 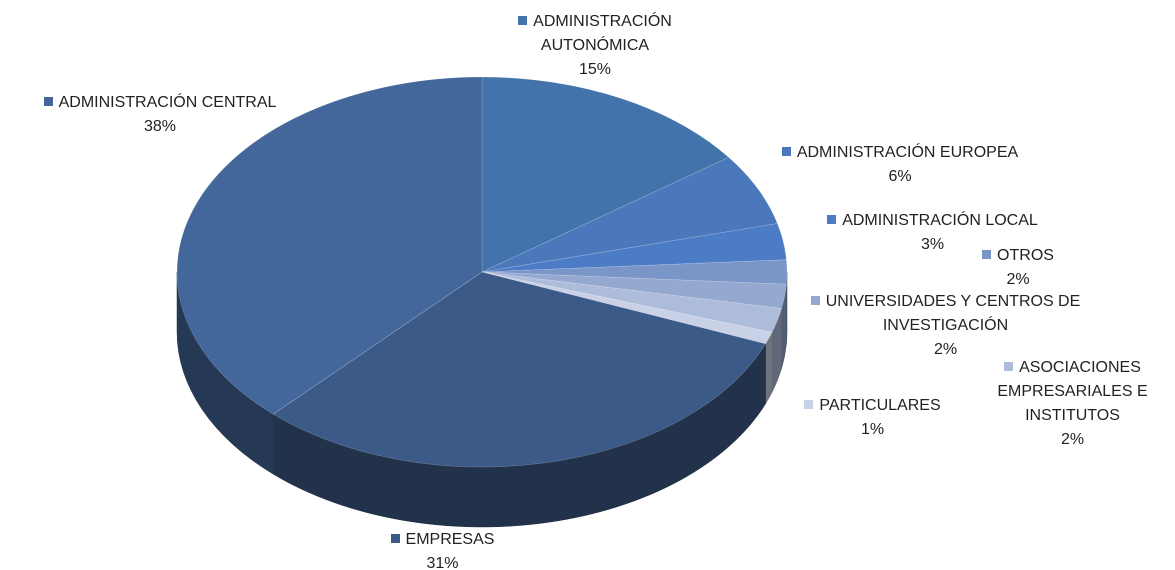 I want to click on slice-label: ADMINISTRACIÓN EUROPEA 6%, so click(x=900, y=165).